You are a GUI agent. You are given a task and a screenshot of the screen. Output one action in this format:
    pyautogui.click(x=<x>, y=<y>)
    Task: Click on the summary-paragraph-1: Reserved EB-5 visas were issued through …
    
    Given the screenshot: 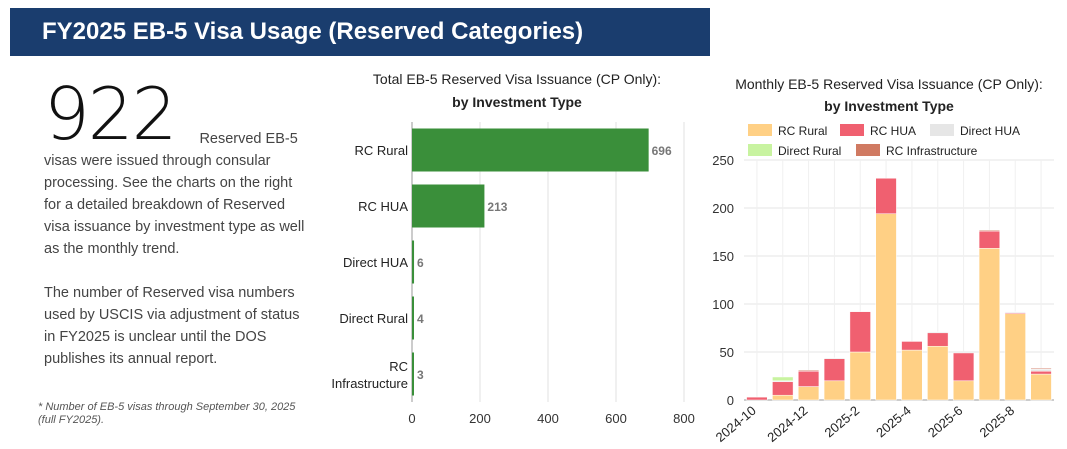 What is the action you would take?
    pyautogui.click(x=175, y=169)
    